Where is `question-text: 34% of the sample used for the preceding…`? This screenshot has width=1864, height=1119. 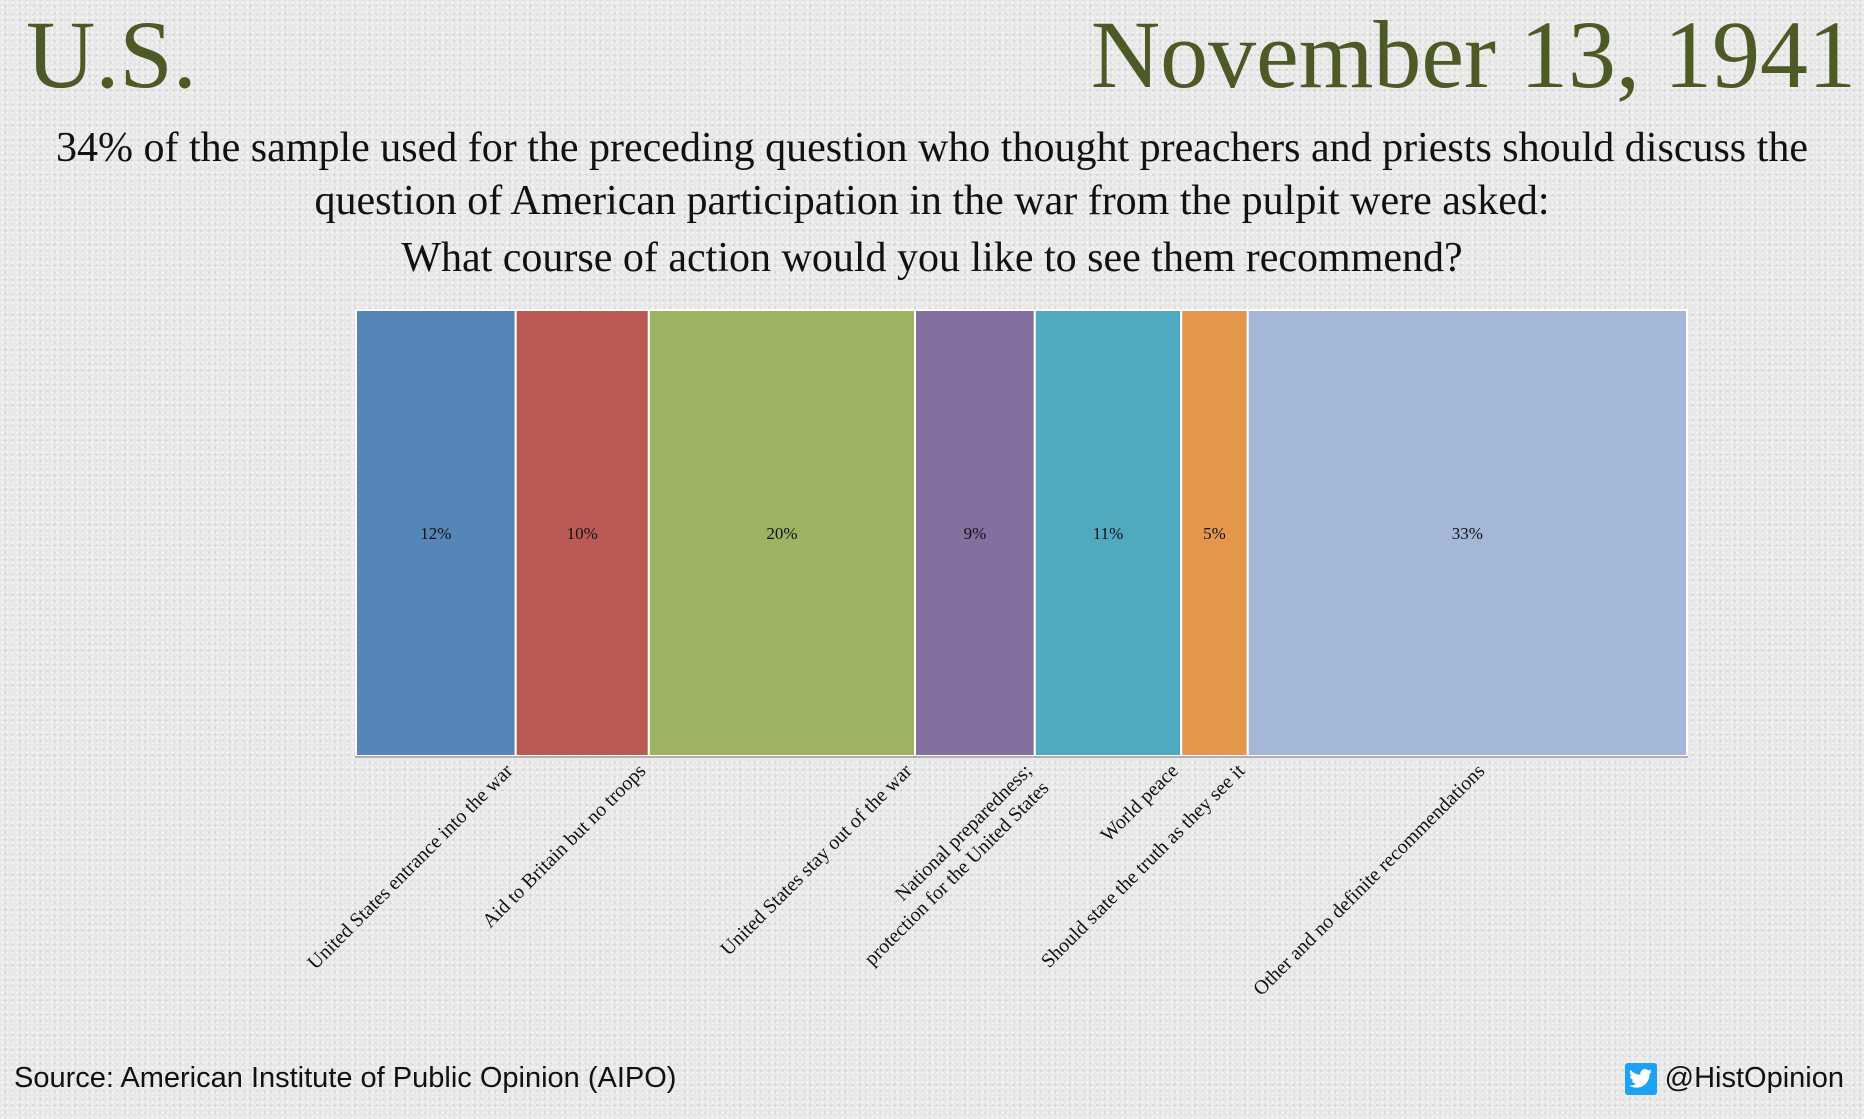 question-text: 34% of the sample used for the preceding… is located at coordinates (932, 203).